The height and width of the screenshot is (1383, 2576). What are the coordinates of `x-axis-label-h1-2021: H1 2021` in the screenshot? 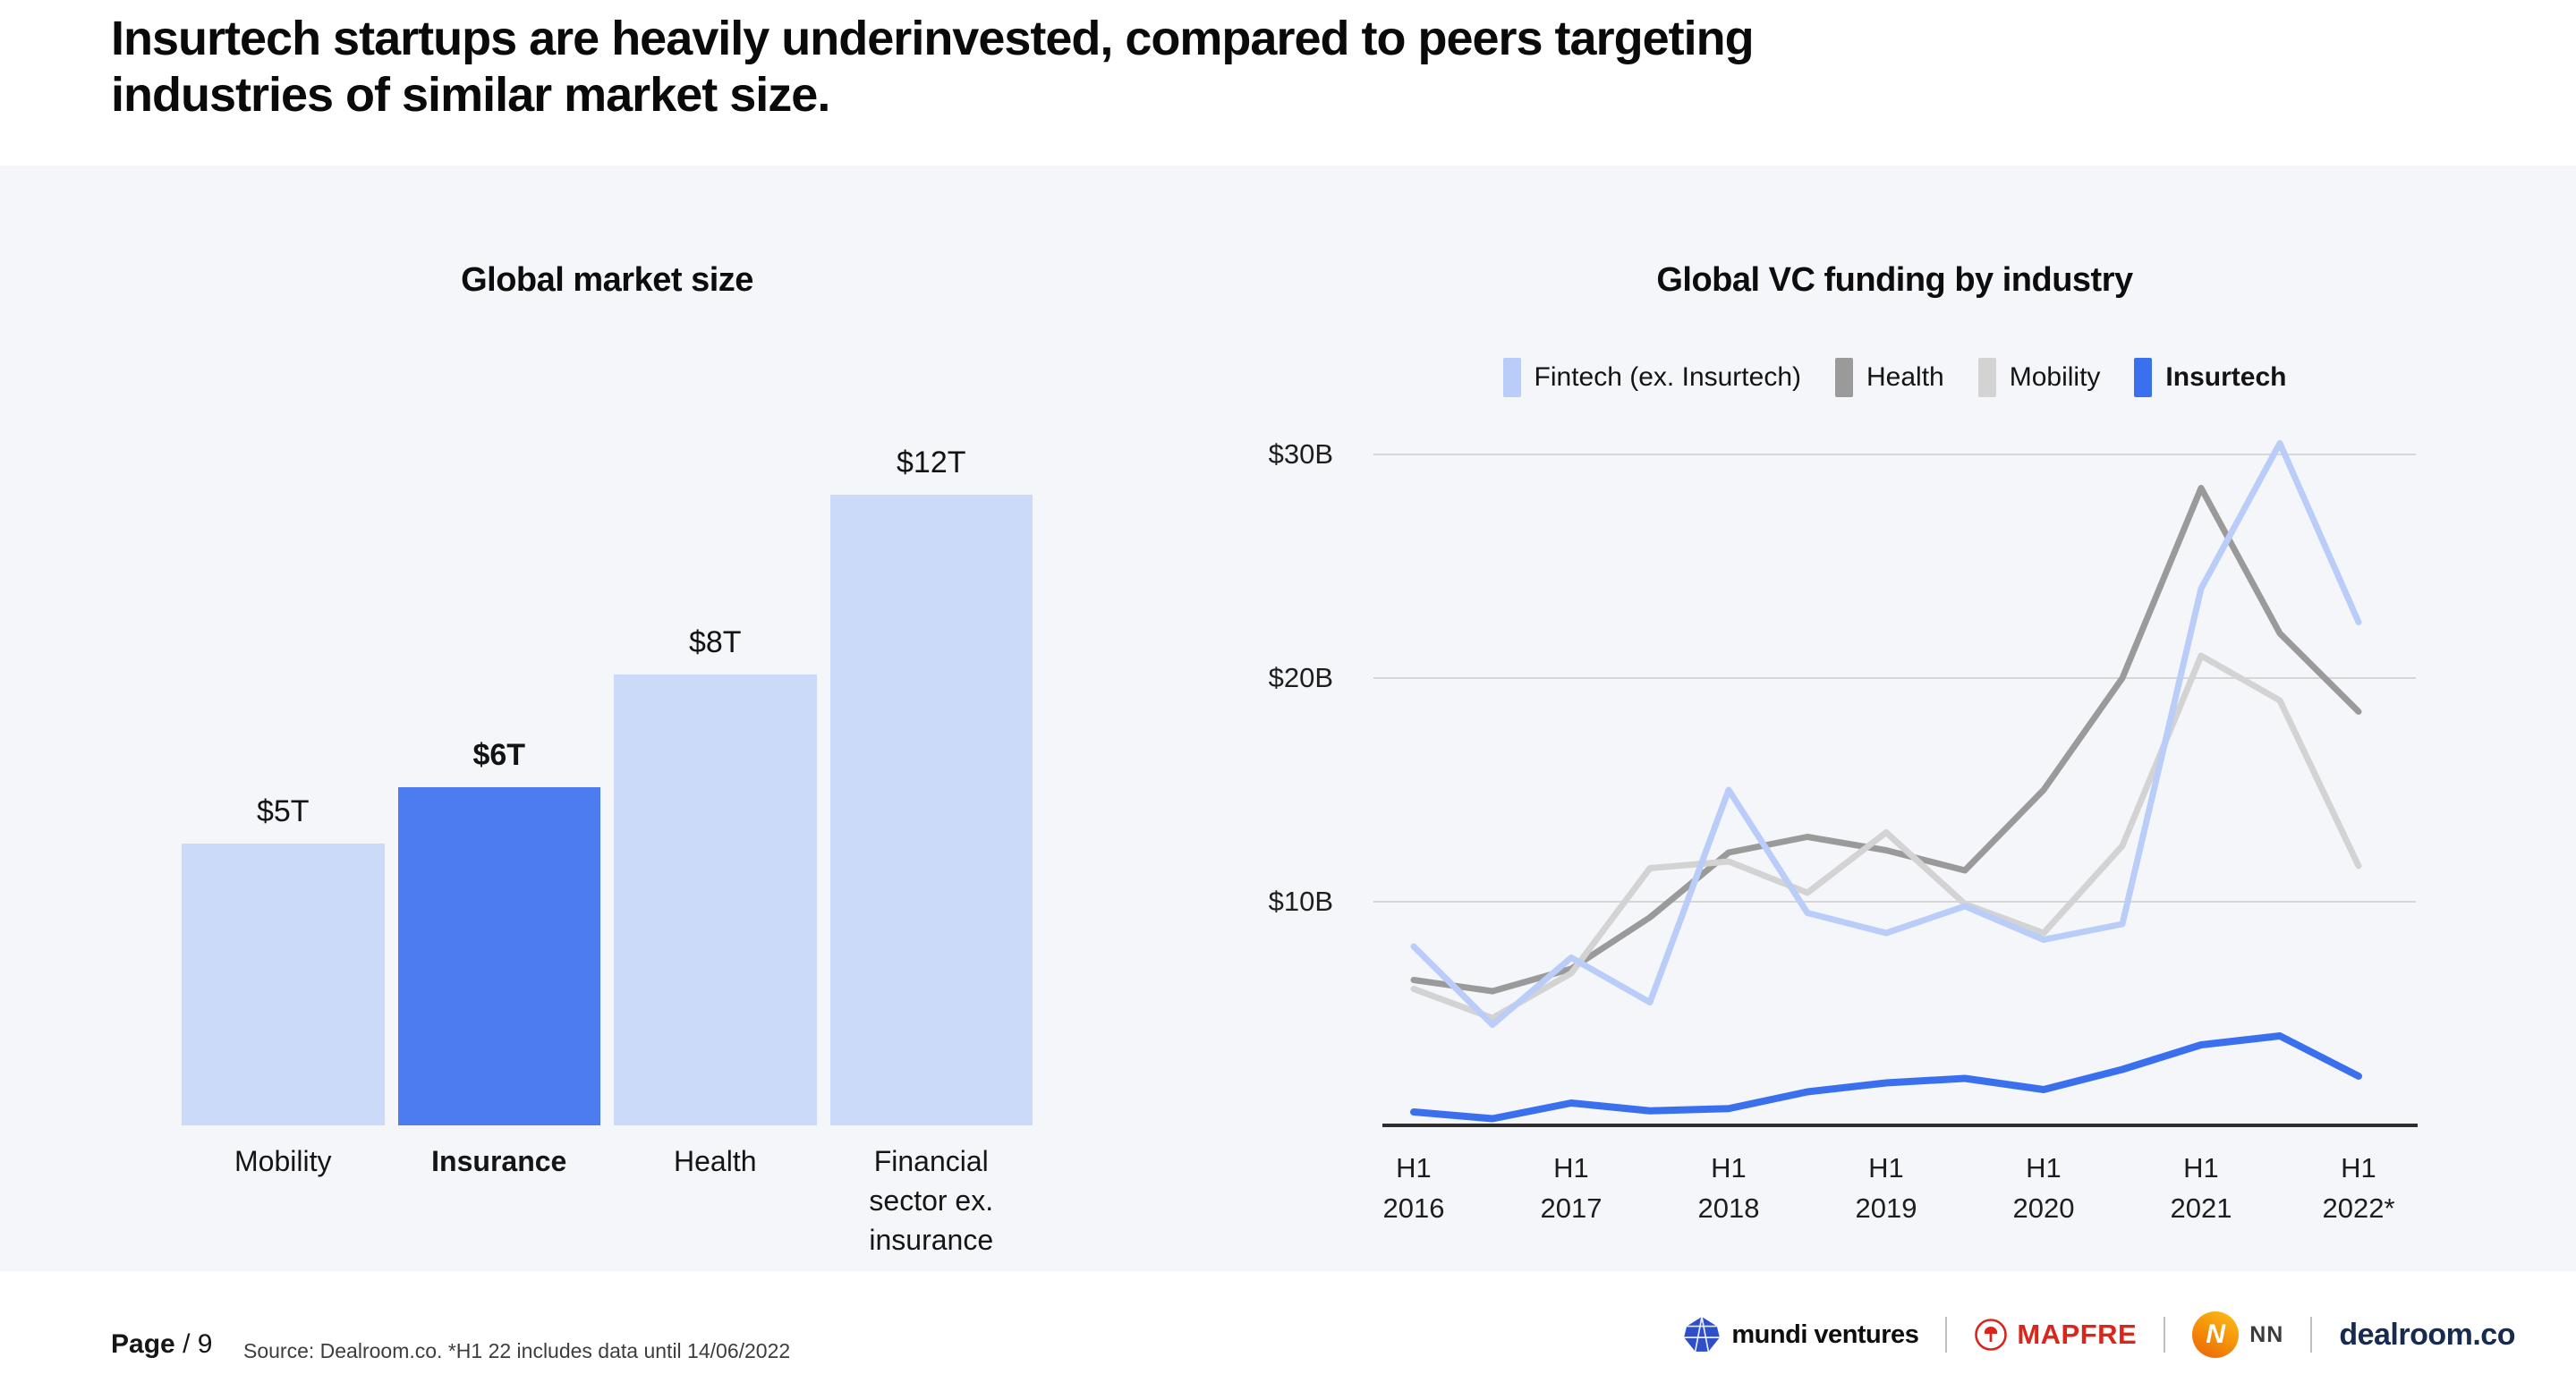 It's located at (2201, 1188).